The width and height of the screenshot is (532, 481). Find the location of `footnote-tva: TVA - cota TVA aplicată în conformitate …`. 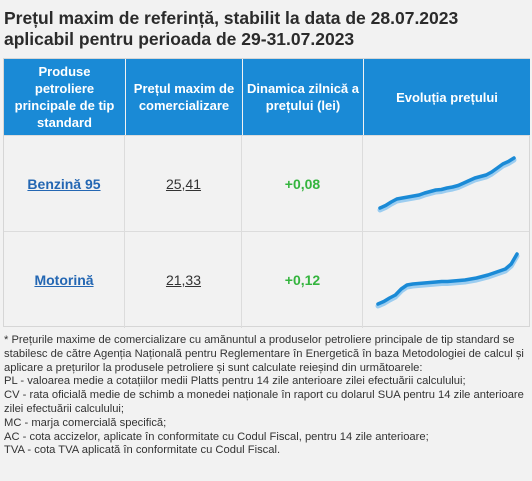

footnote-tva: TVA - cota TVA aplicată în conformitate … is located at coordinates (142, 450).